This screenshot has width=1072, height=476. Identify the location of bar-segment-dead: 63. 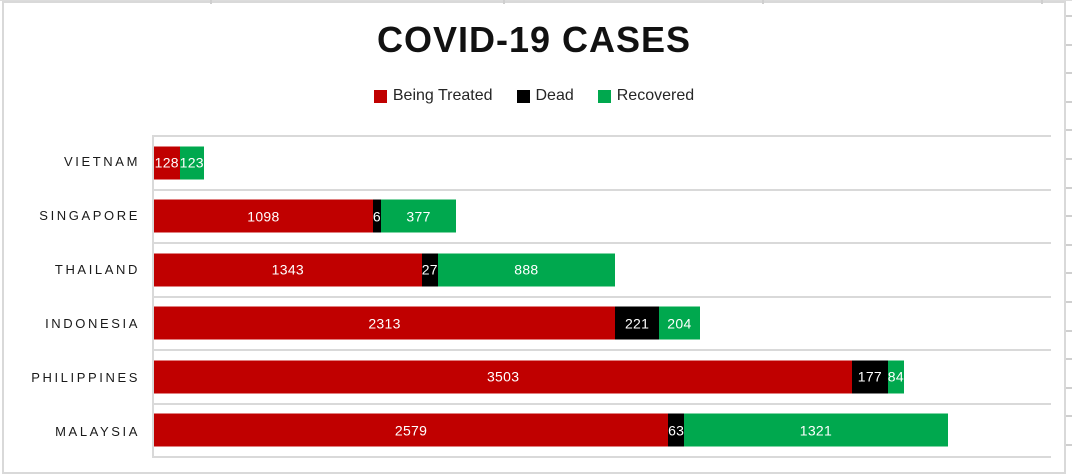
(676, 430).